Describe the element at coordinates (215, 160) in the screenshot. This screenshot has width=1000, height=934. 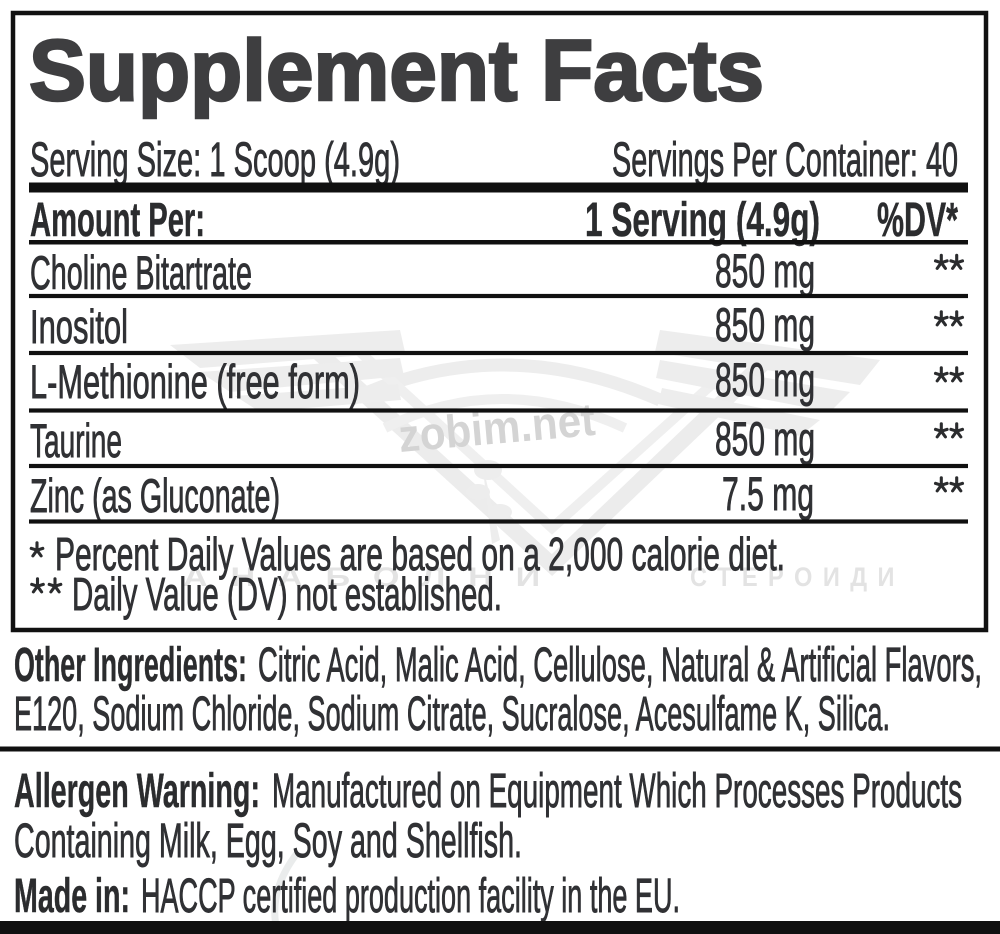
I see `svg-text: Serving Size: 1 Scoop (4.9g)` at that location.